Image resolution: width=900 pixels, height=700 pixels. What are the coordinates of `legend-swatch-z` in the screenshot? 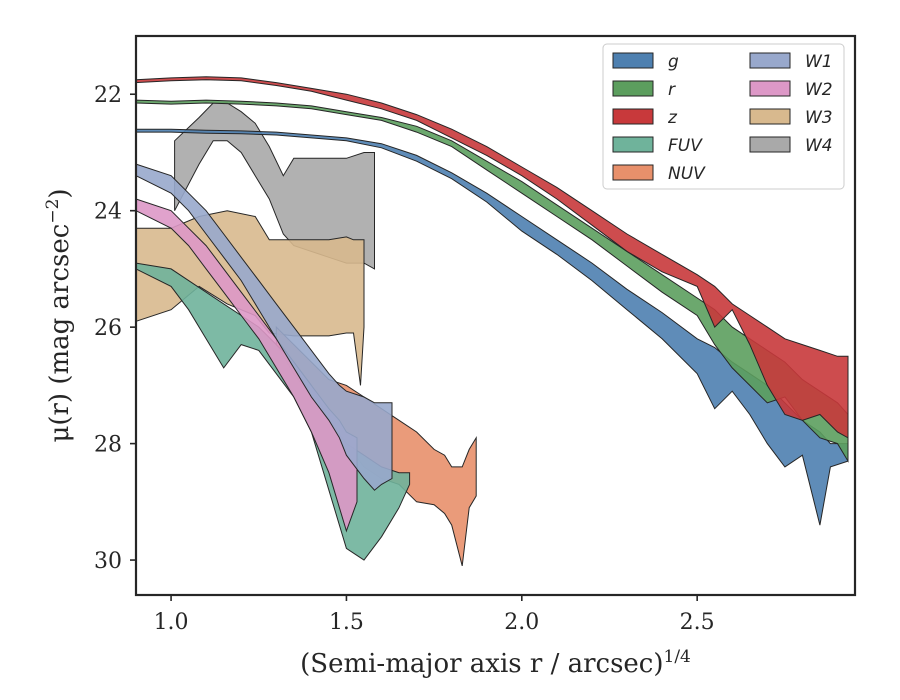 It's located at (633, 116).